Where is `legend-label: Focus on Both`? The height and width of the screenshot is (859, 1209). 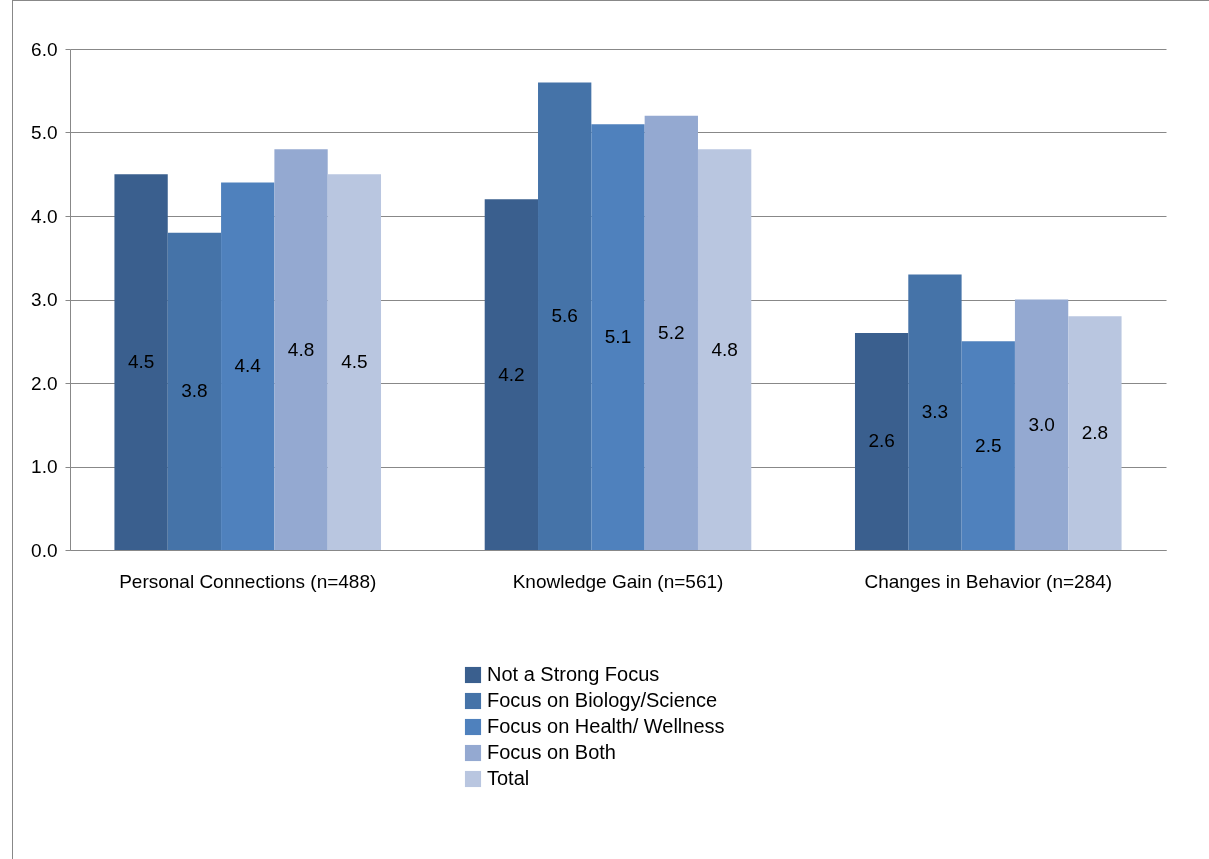 legend-label: Focus on Both is located at coordinates (551, 752).